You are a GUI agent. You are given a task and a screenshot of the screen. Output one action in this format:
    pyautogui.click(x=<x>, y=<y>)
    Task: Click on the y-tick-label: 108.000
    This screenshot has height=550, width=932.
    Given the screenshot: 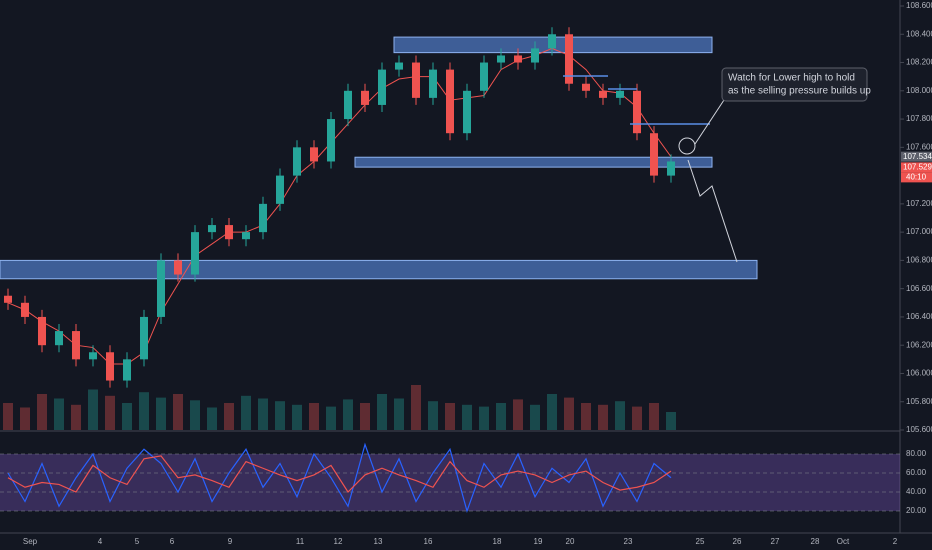 What is the action you would take?
    pyautogui.click(x=919, y=90)
    